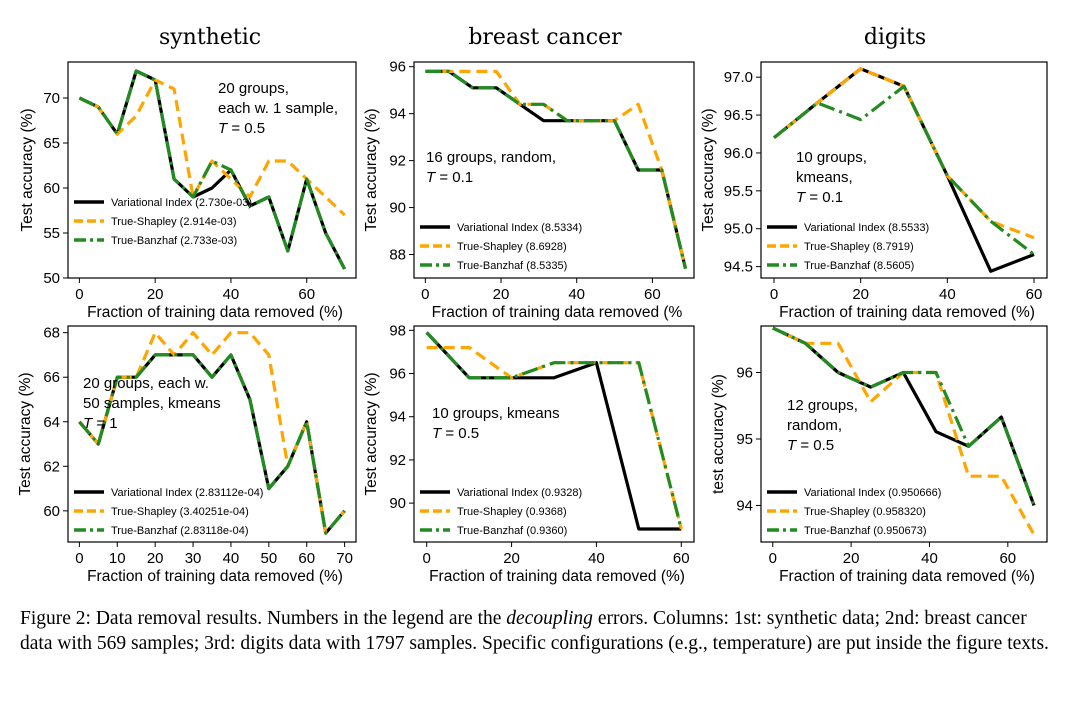 This screenshot has height=703, width=1080. Describe the element at coordinates (738, 229) in the screenshot. I see `y-tick-label: 95.0` at that location.